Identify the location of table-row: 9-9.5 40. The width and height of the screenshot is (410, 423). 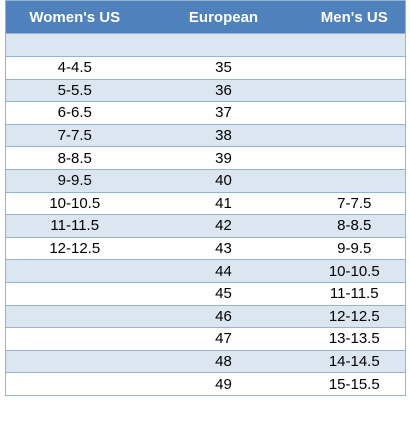
(205, 180).